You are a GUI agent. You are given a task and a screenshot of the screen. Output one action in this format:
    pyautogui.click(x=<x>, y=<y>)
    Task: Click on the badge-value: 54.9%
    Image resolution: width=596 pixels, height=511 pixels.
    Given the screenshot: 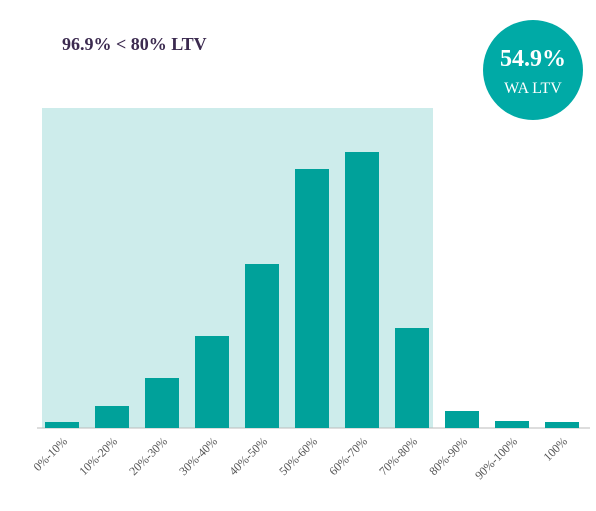 What is the action you would take?
    pyautogui.click(x=533, y=59)
    